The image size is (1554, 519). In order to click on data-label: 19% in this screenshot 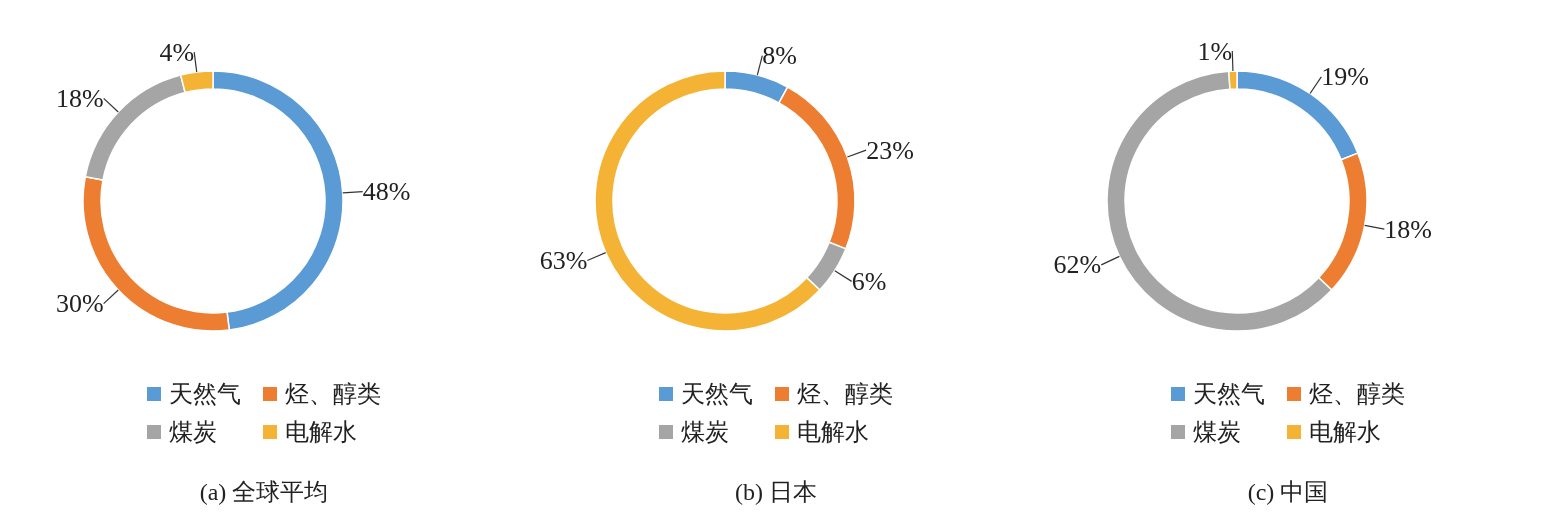, I will do `click(1345, 77)`.